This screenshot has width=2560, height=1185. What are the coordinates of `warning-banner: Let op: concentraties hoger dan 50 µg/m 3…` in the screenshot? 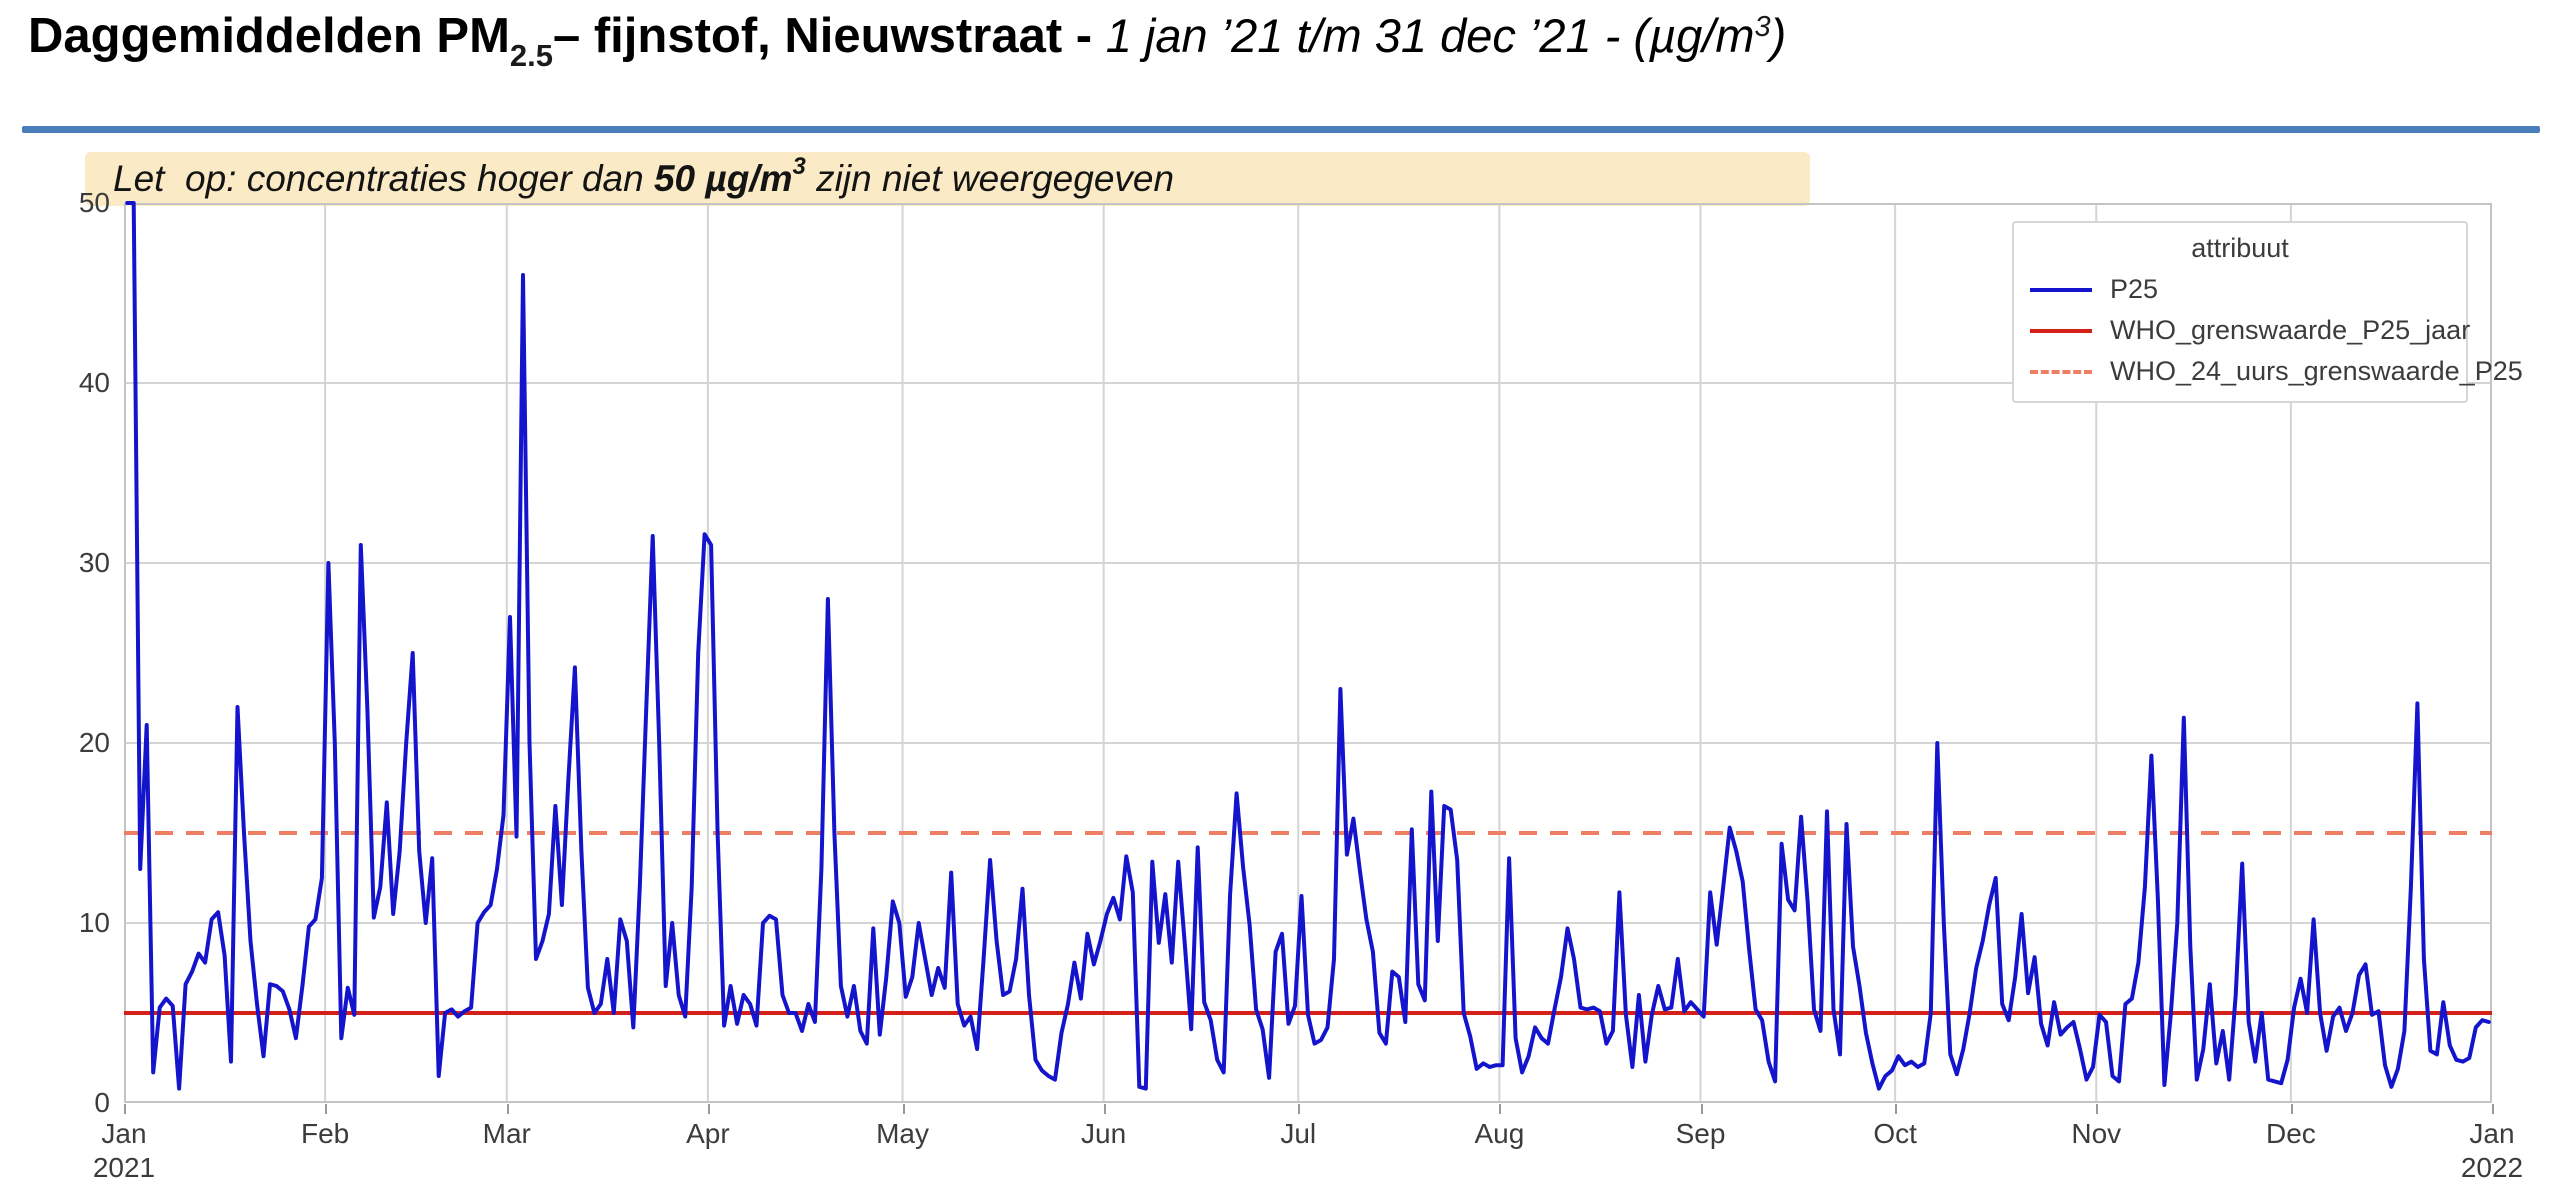 It's located at (947, 179).